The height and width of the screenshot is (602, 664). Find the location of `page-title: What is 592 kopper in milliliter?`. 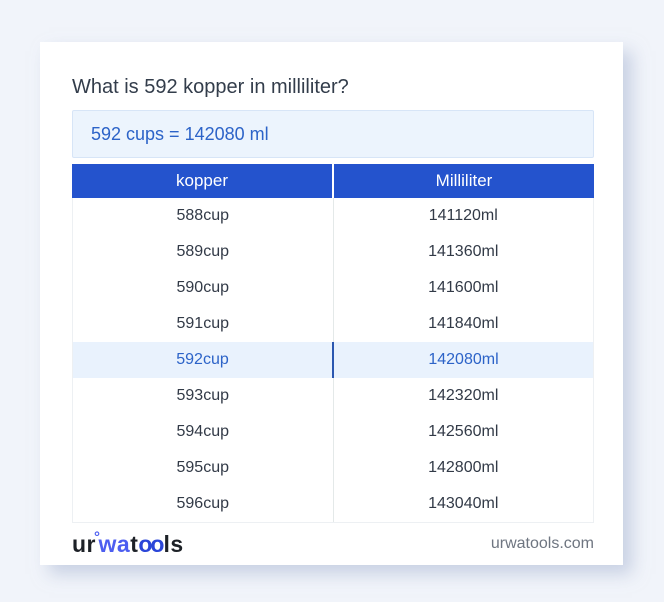

page-title: What is 592 kopper in milliliter? is located at coordinates (210, 87).